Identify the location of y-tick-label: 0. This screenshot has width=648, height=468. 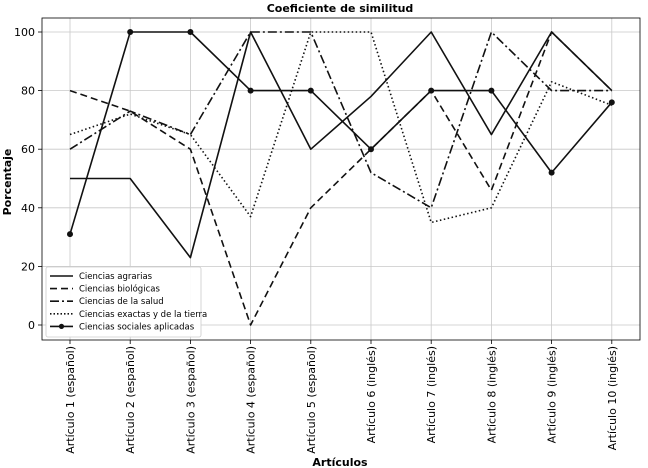
(31, 325).